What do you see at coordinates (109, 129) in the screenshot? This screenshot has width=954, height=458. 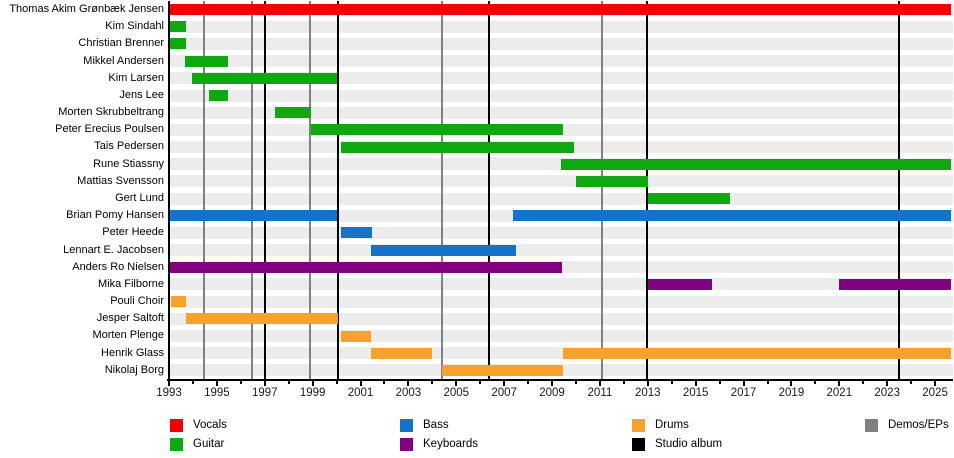 I see `member-label: Peter Erecius Poulsen` at bounding box center [109, 129].